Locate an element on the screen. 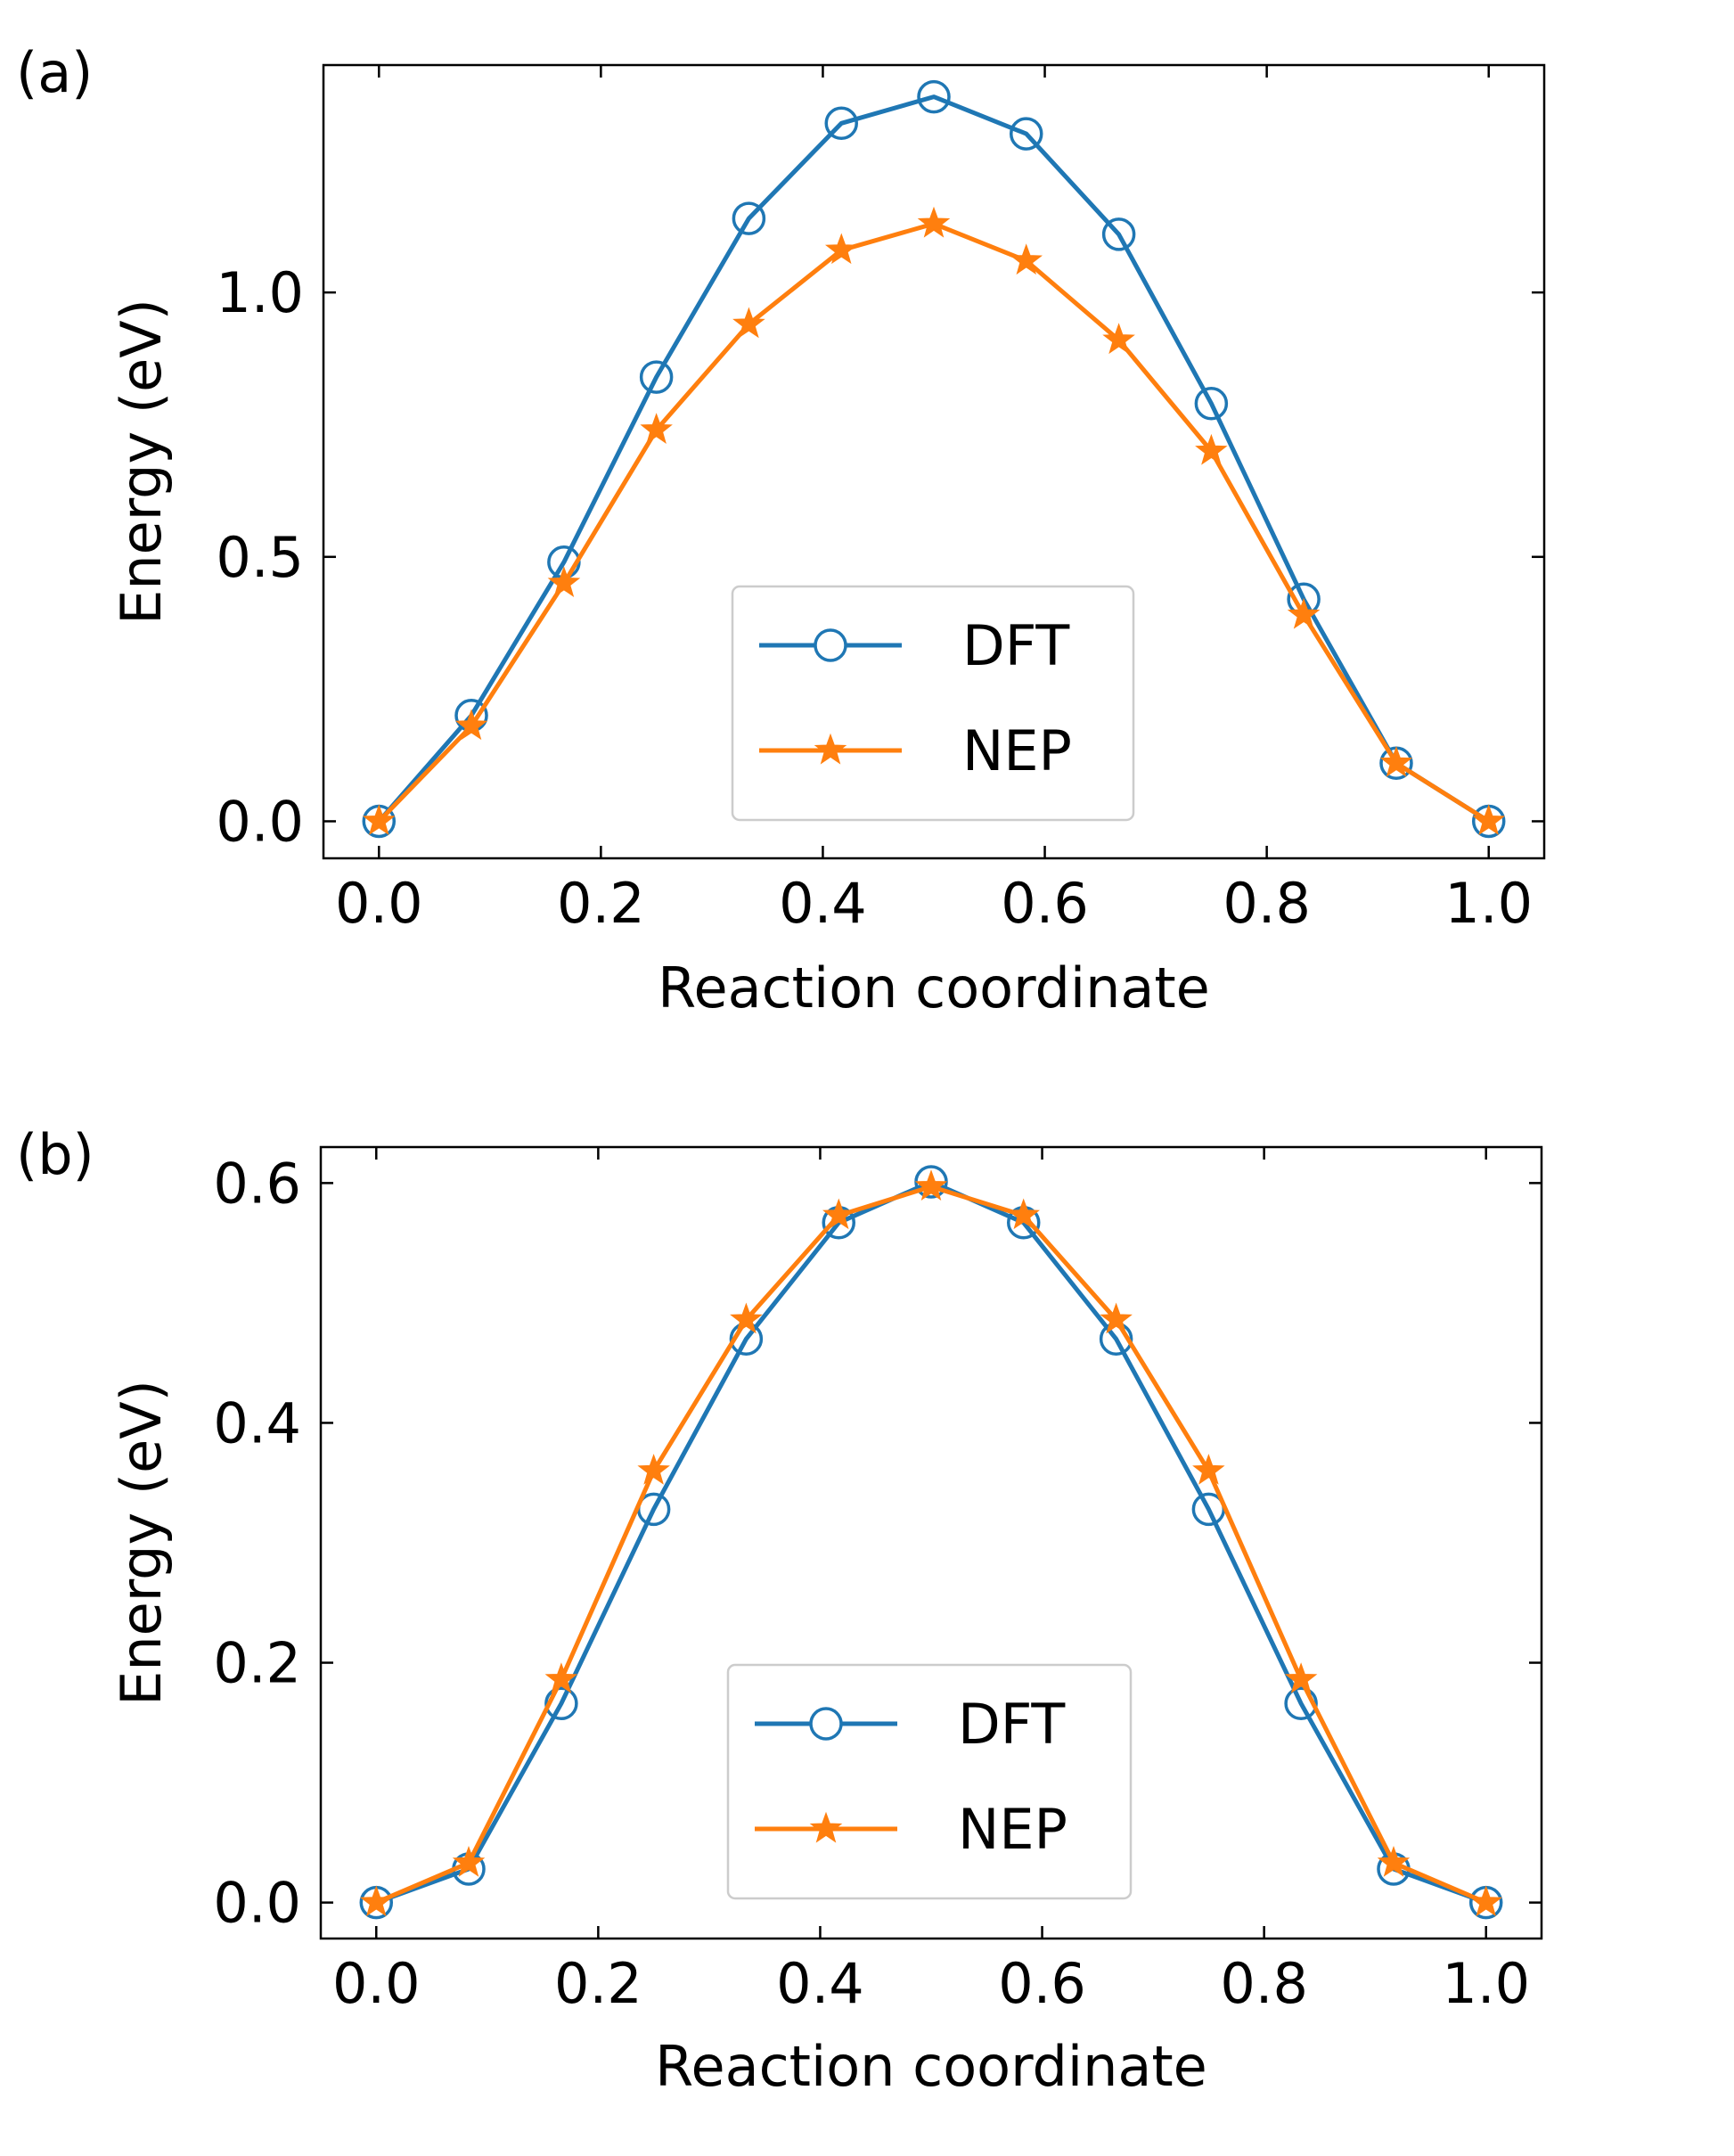  y-tick-label: 1.0 is located at coordinates (260, 292).